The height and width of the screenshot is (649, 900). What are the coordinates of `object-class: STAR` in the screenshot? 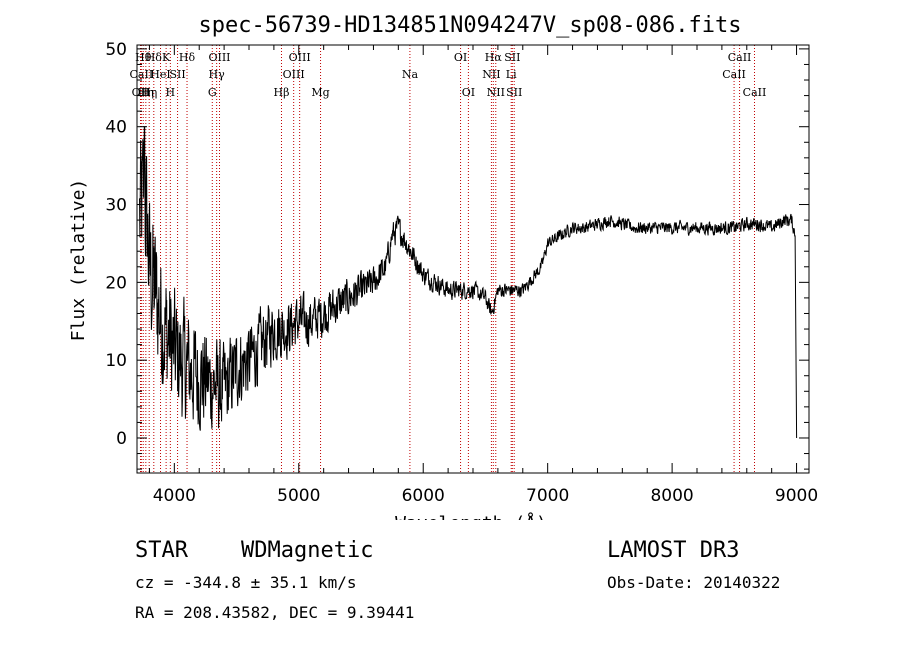 It's located at (161, 550).